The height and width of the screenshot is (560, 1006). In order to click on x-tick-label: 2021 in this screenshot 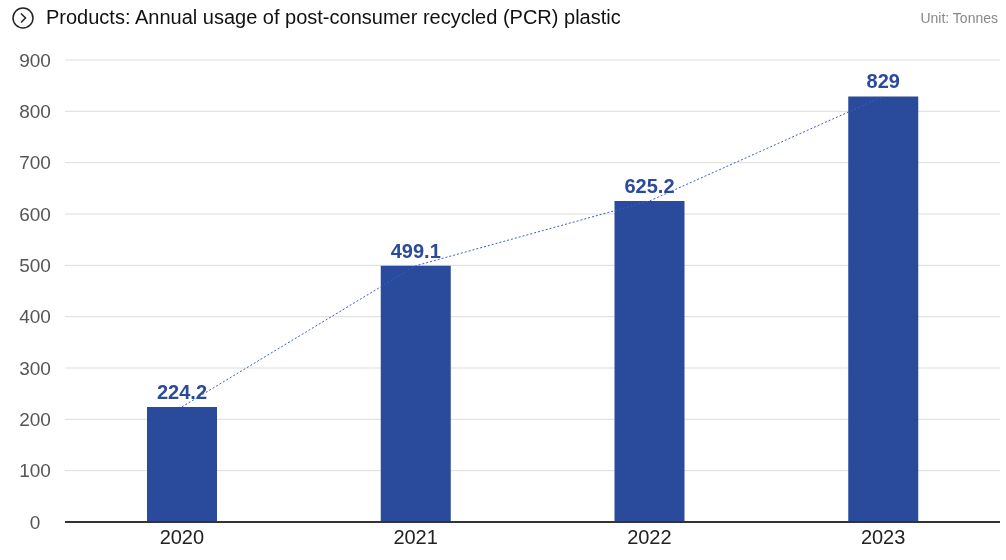, I will do `click(415, 537)`.